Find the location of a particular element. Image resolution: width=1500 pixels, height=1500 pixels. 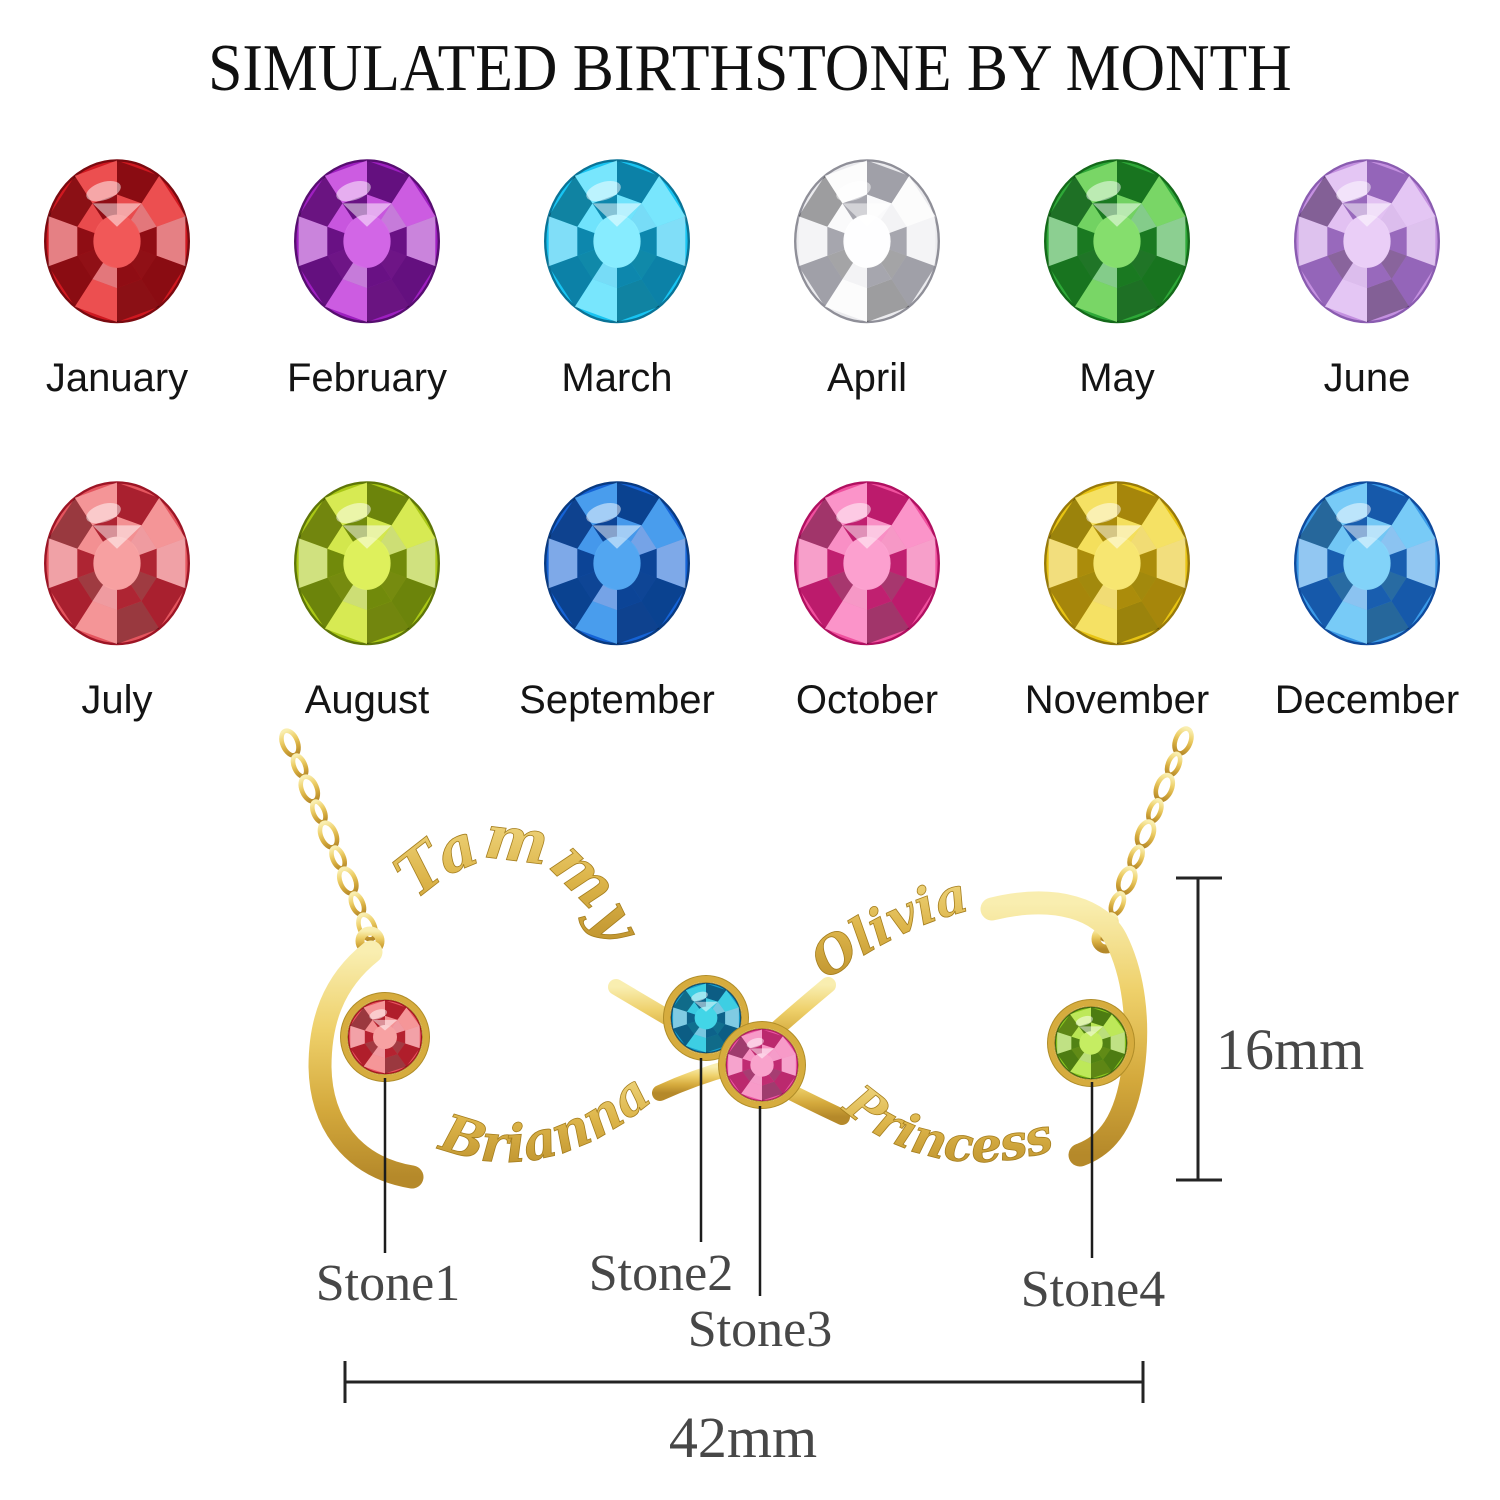

birthstone-item: December is located at coordinates (1367, 600).